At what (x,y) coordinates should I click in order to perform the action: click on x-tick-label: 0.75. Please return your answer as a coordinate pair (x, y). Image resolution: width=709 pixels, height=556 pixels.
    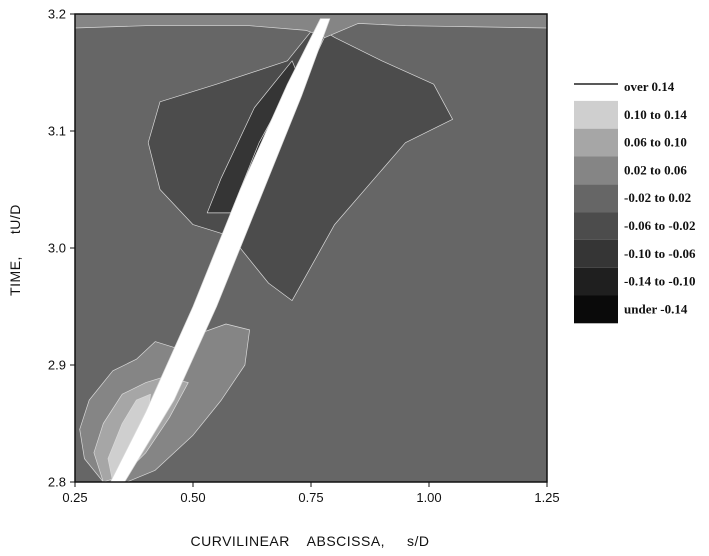
    Looking at the image, I should click on (310, 497).